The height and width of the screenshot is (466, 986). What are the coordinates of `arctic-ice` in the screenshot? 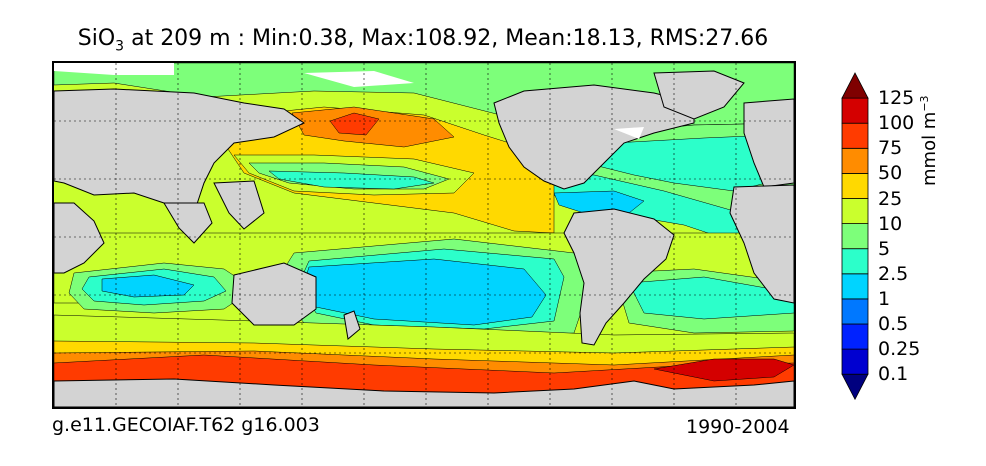 It's located at (349, 101).